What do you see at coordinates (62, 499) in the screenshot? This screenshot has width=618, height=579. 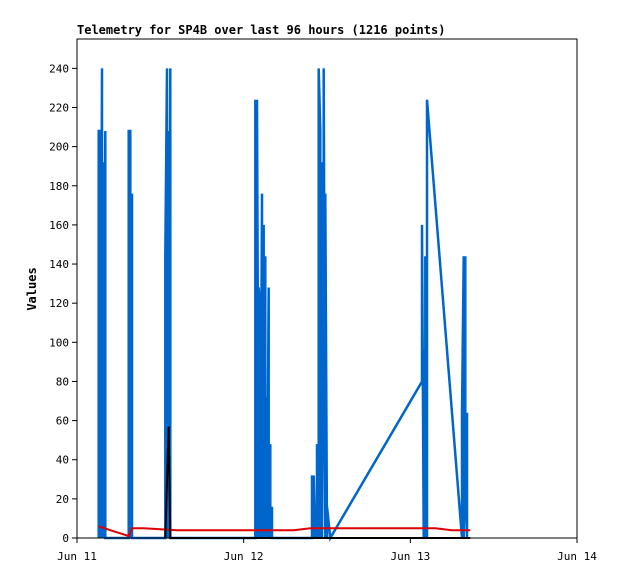 I see `y-tick-label-1: 20` at bounding box center [62, 499].